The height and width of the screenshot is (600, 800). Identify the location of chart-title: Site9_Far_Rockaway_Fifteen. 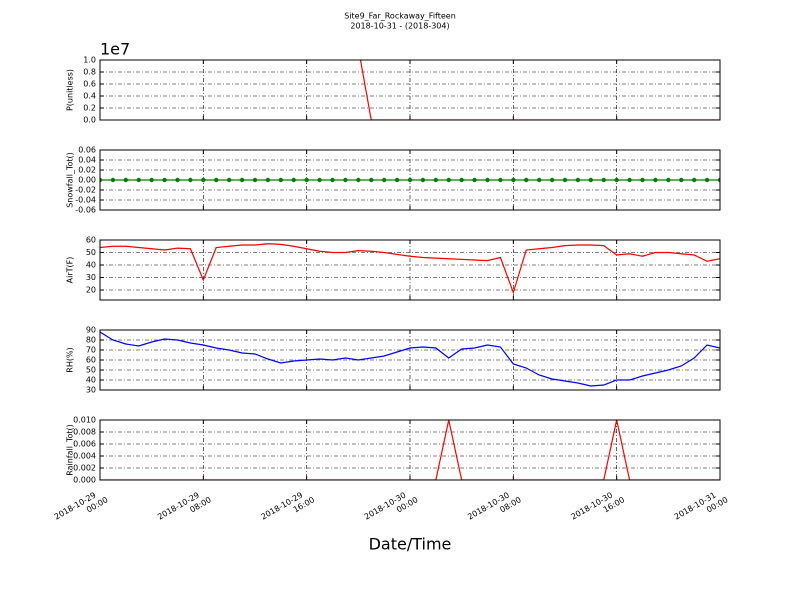
(400, 16).